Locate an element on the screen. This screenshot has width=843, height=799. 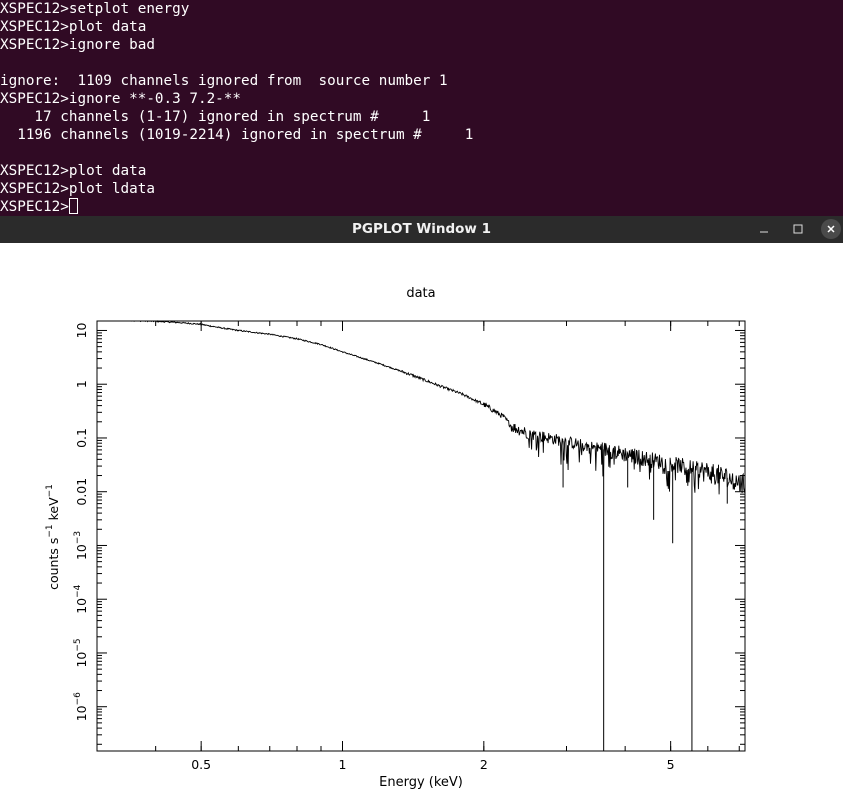
terminal-cursor is located at coordinates (73, 206).